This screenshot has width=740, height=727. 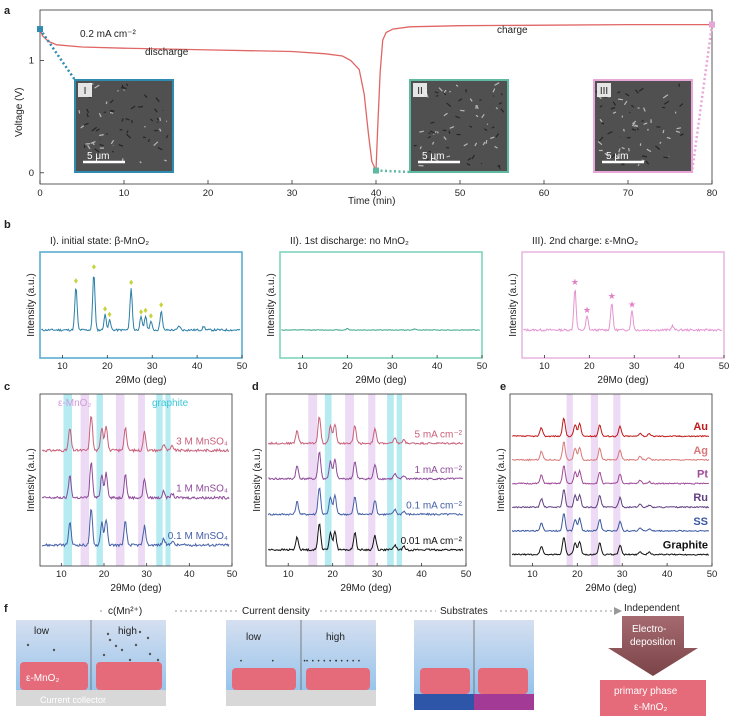 What do you see at coordinates (255, 387) in the screenshot?
I see `panel-label-d: d` at bounding box center [255, 387].